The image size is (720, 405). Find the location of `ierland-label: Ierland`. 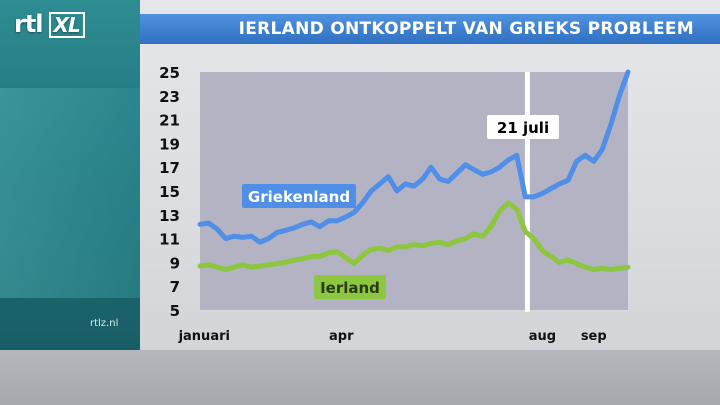

ierland-label: Ierland is located at coordinates (350, 287).